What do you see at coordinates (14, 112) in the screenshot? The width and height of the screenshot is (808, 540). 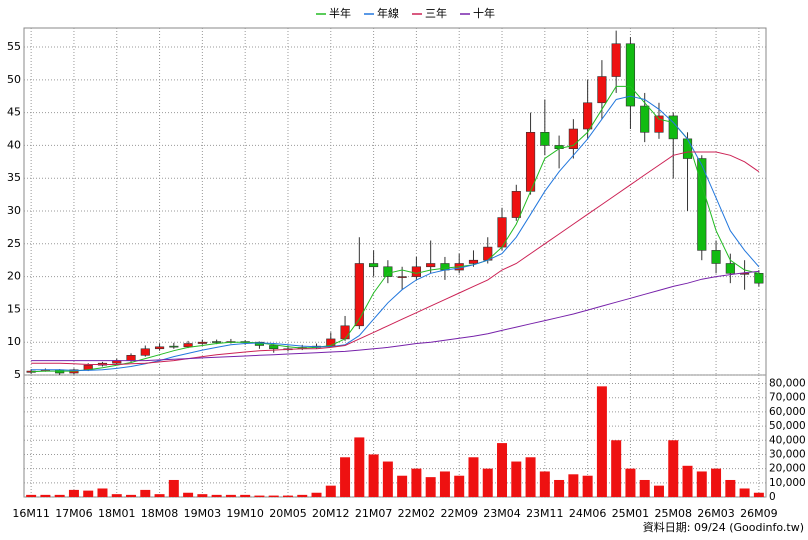 I see `y-tick-label: 45` at bounding box center [14, 112].